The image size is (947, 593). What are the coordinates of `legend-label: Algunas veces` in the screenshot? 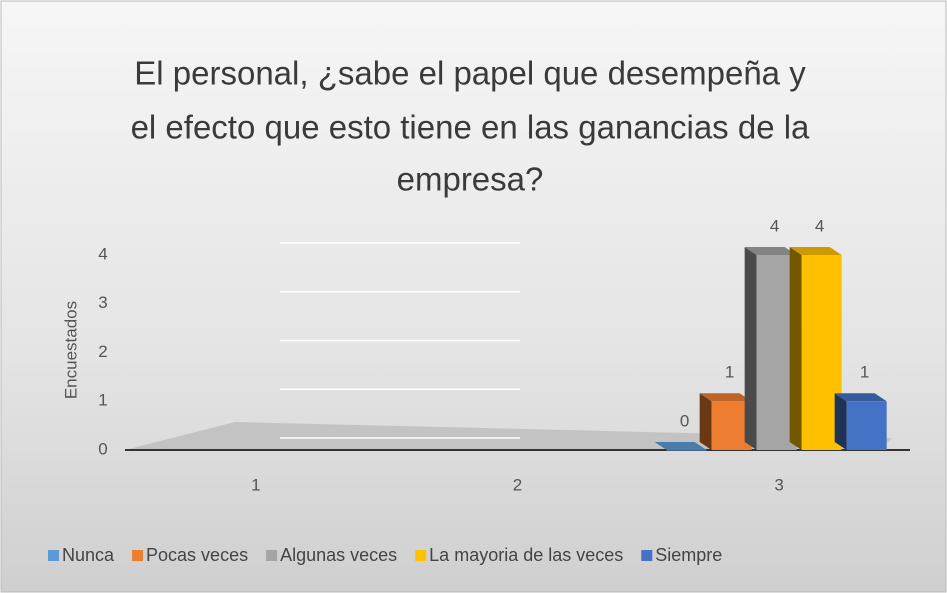 It's located at (338, 555).